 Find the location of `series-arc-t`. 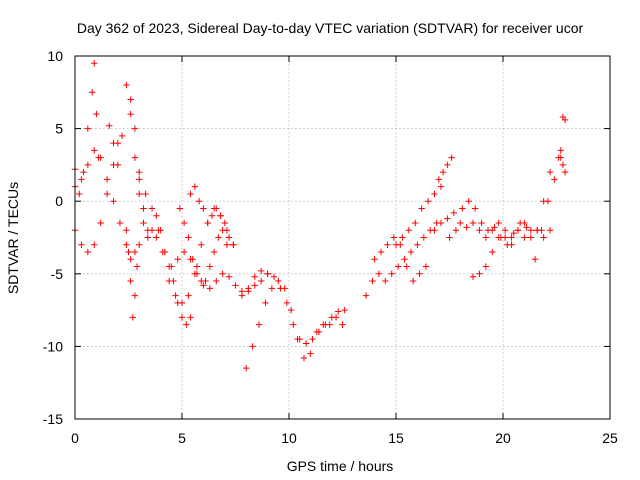

series-arc-t is located at coordinates (547, 208).